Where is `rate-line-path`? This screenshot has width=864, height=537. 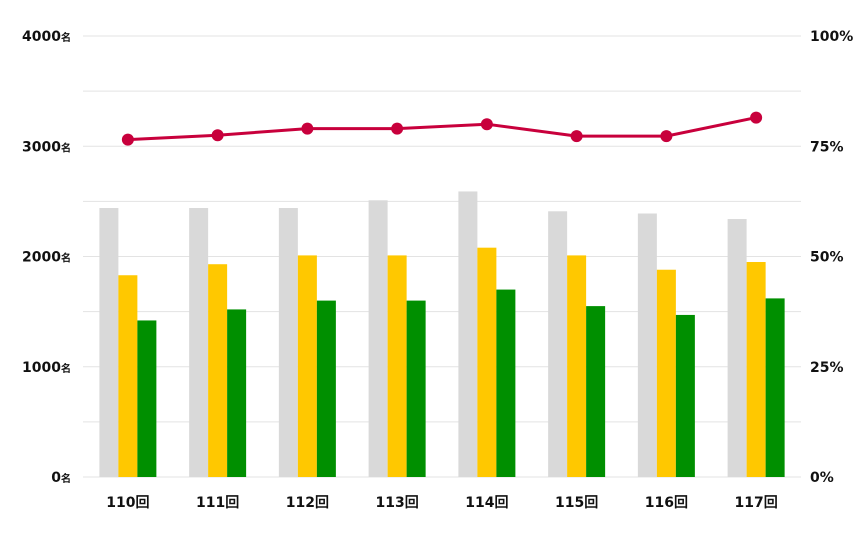 rate-line-path is located at coordinates (442, 129).